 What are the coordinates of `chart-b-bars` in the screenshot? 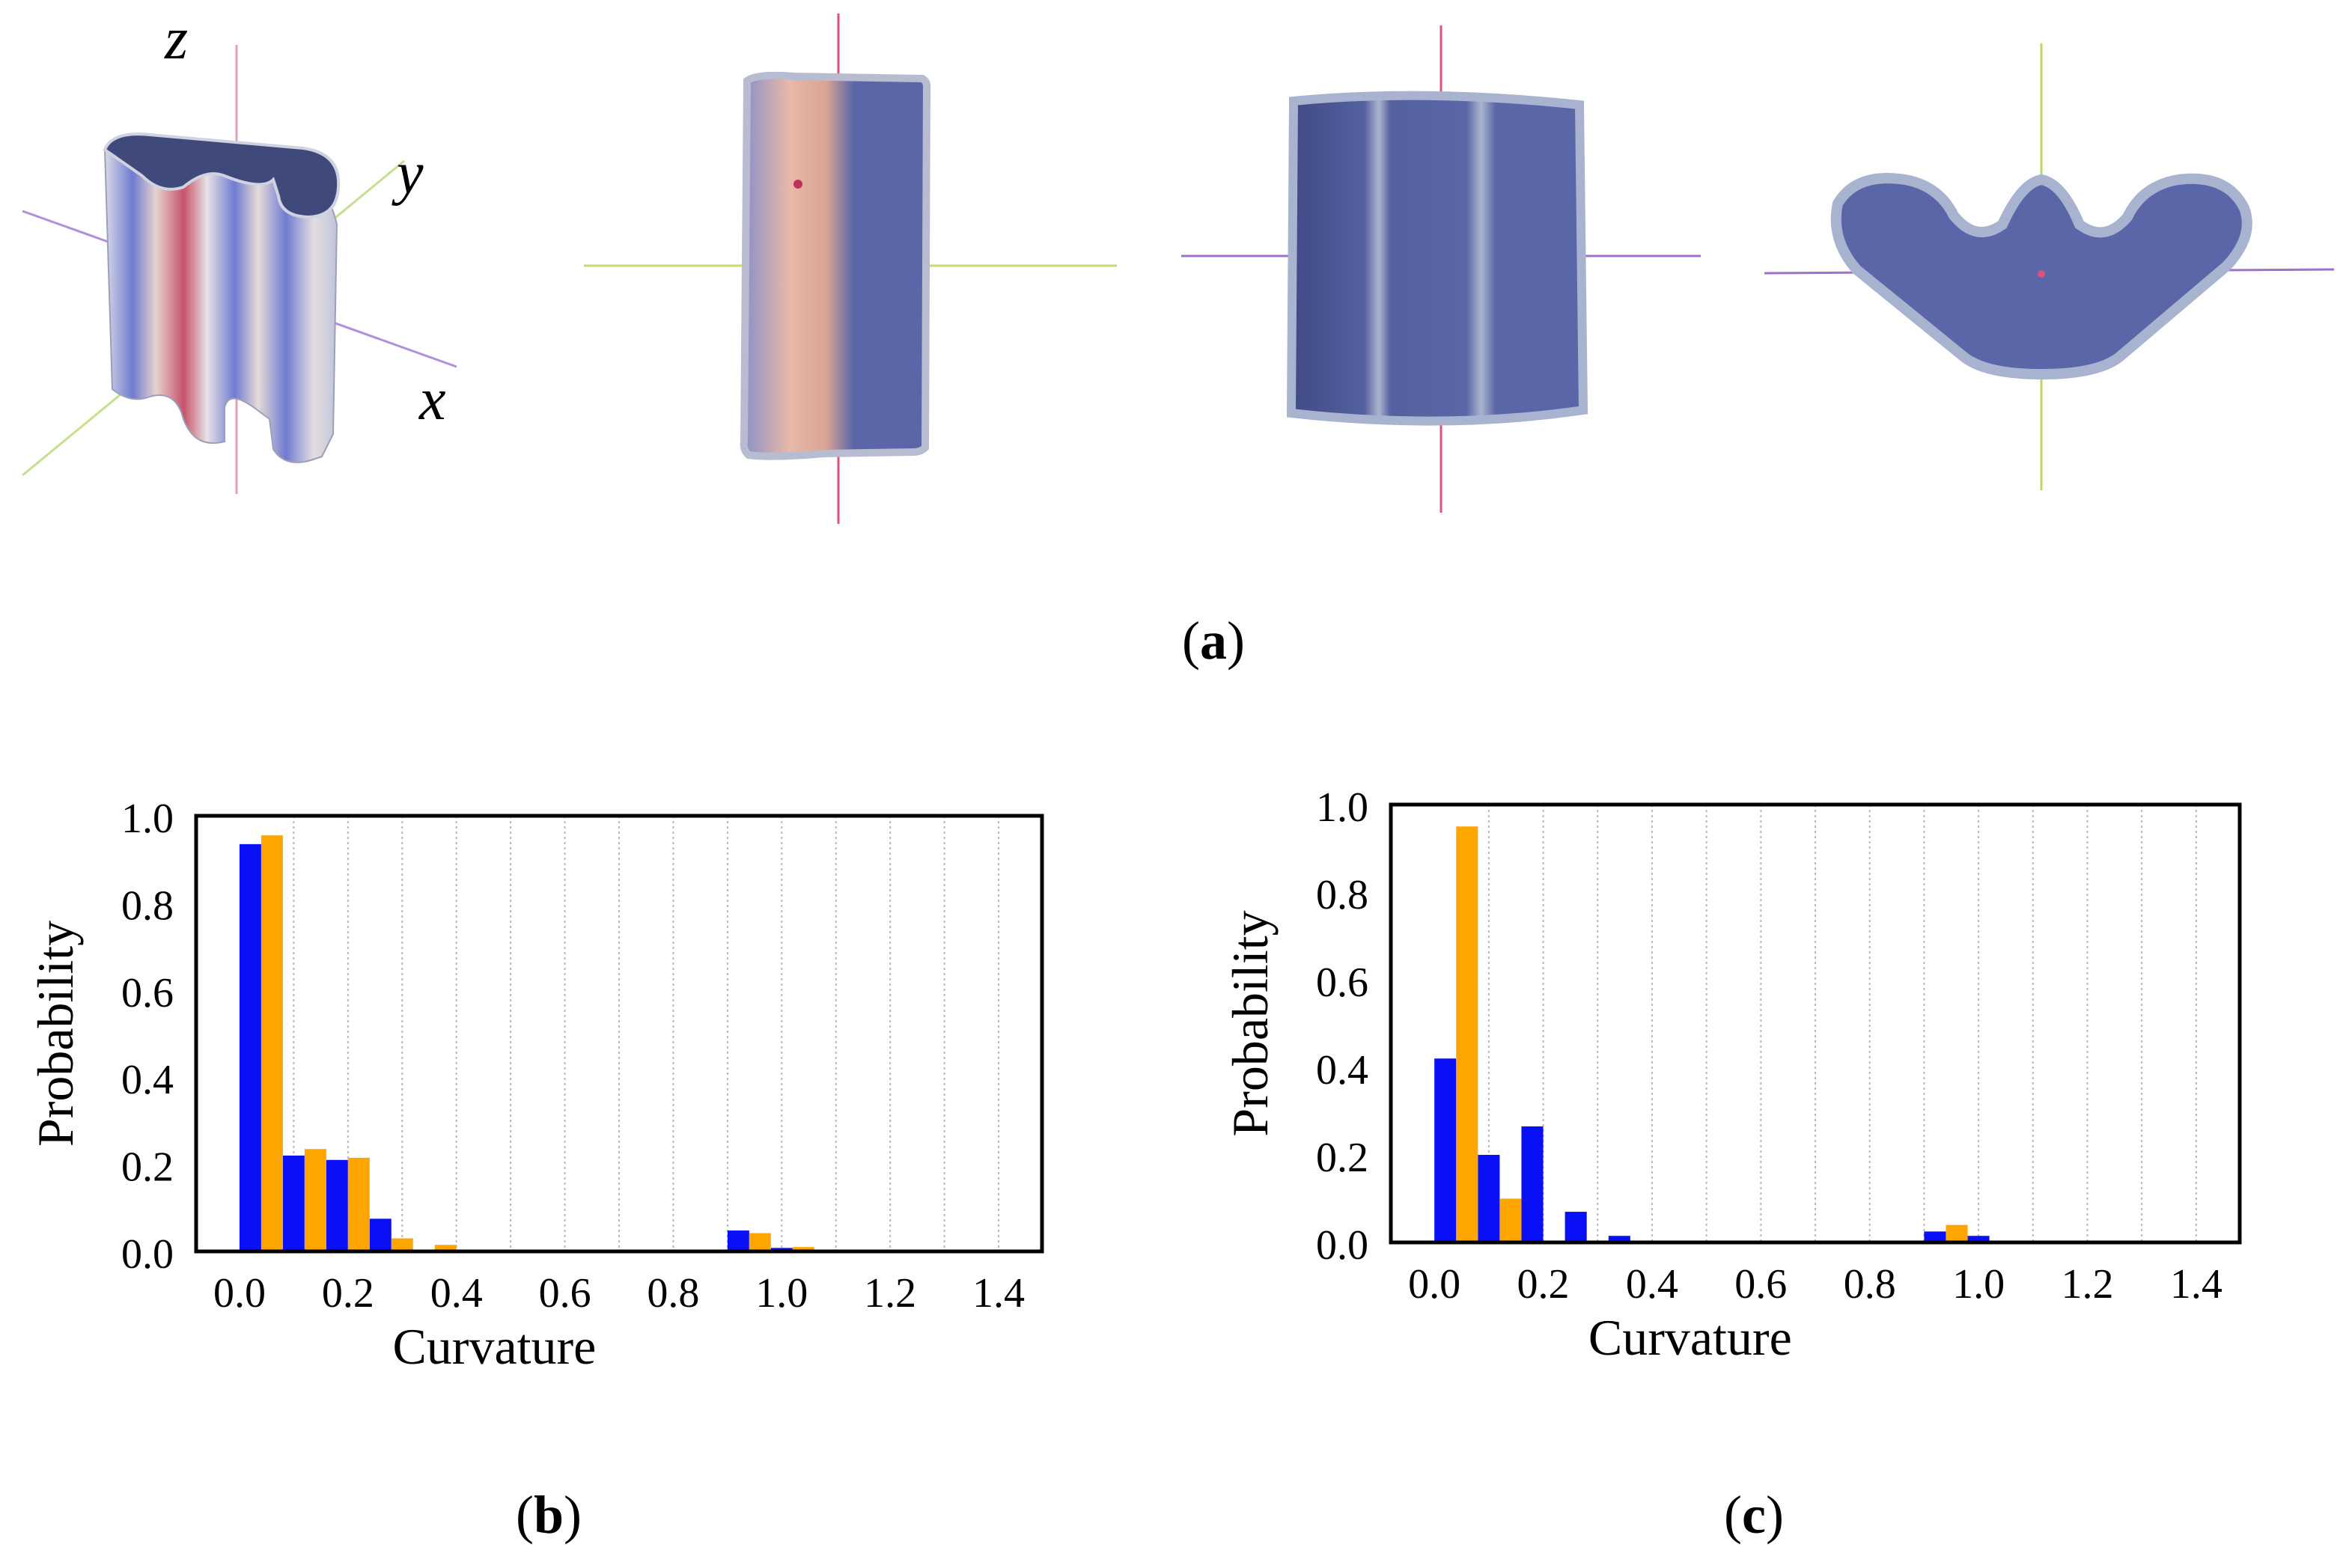 It's located at (526, 1043).